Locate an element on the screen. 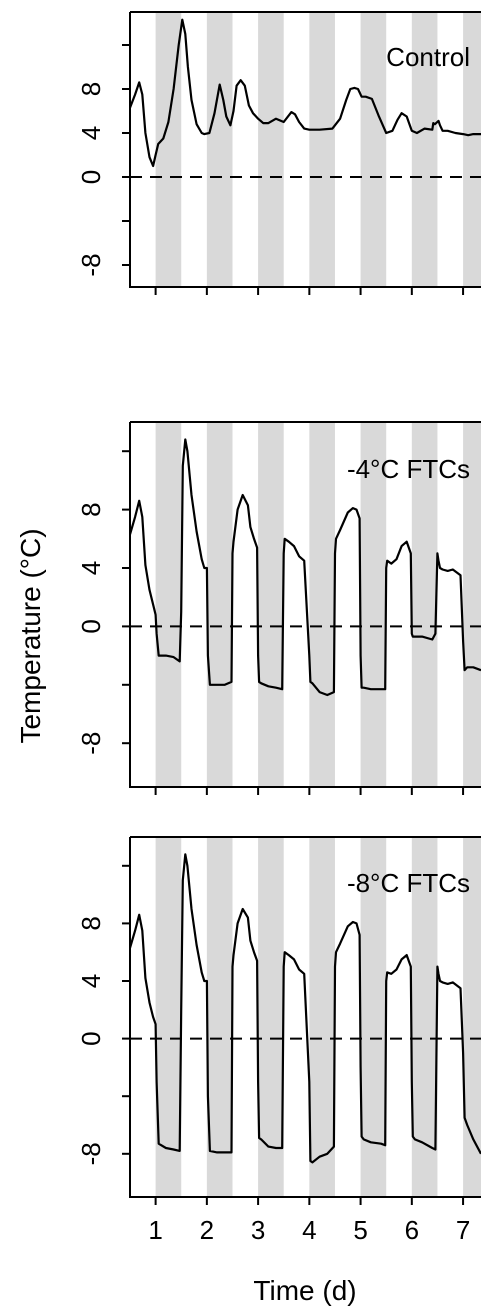 Image resolution: width=481 pixels, height=1315 pixels. y-tick-label-minus4-4: 4 is located at coordinates (91, 568).